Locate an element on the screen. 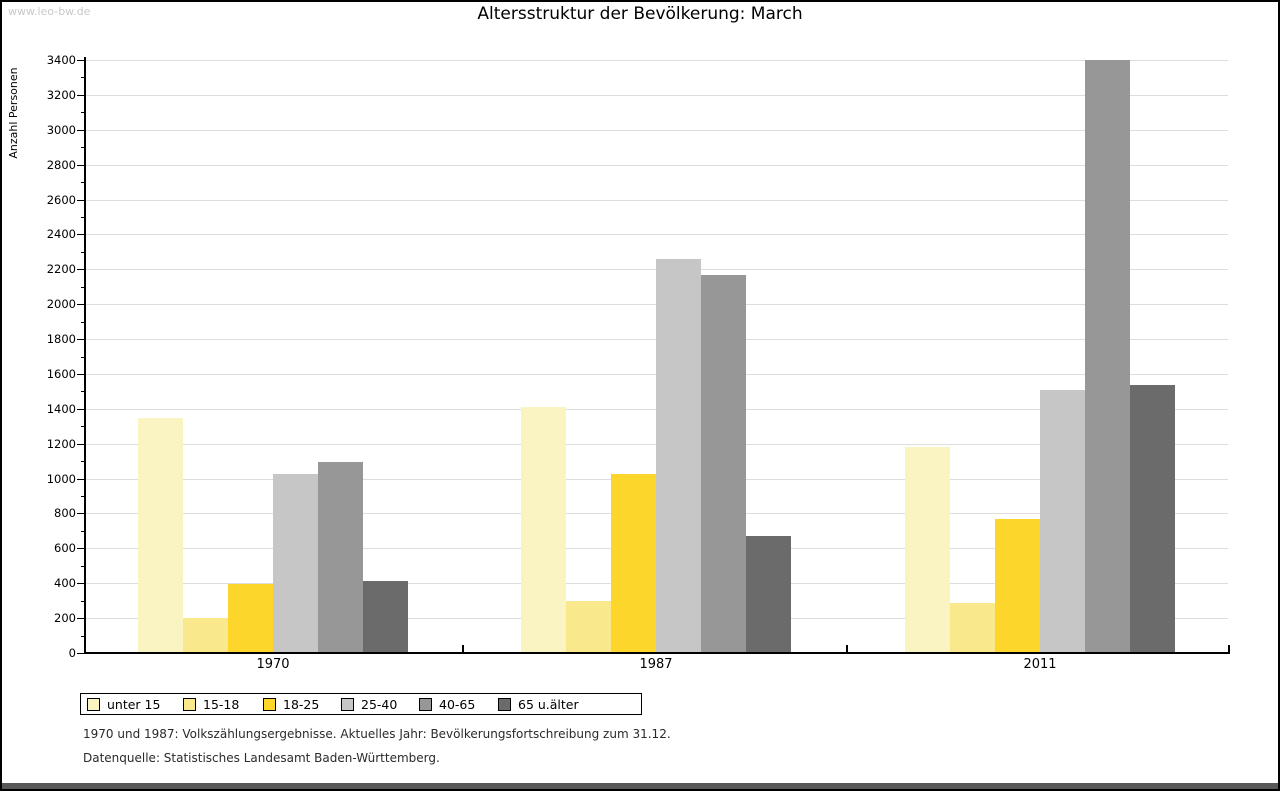 The width and height of the screenshot is (1280, 791). y-tick-label: 3000 is located at coordinates (61, 129).